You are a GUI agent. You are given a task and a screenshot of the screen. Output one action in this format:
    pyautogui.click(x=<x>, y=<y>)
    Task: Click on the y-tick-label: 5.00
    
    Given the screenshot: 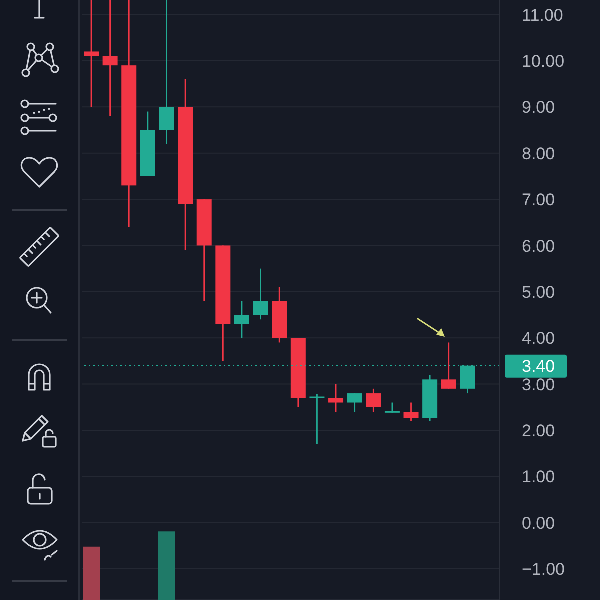 What is the action you would take?
    pyautogui.click(x=539, y=292)
    